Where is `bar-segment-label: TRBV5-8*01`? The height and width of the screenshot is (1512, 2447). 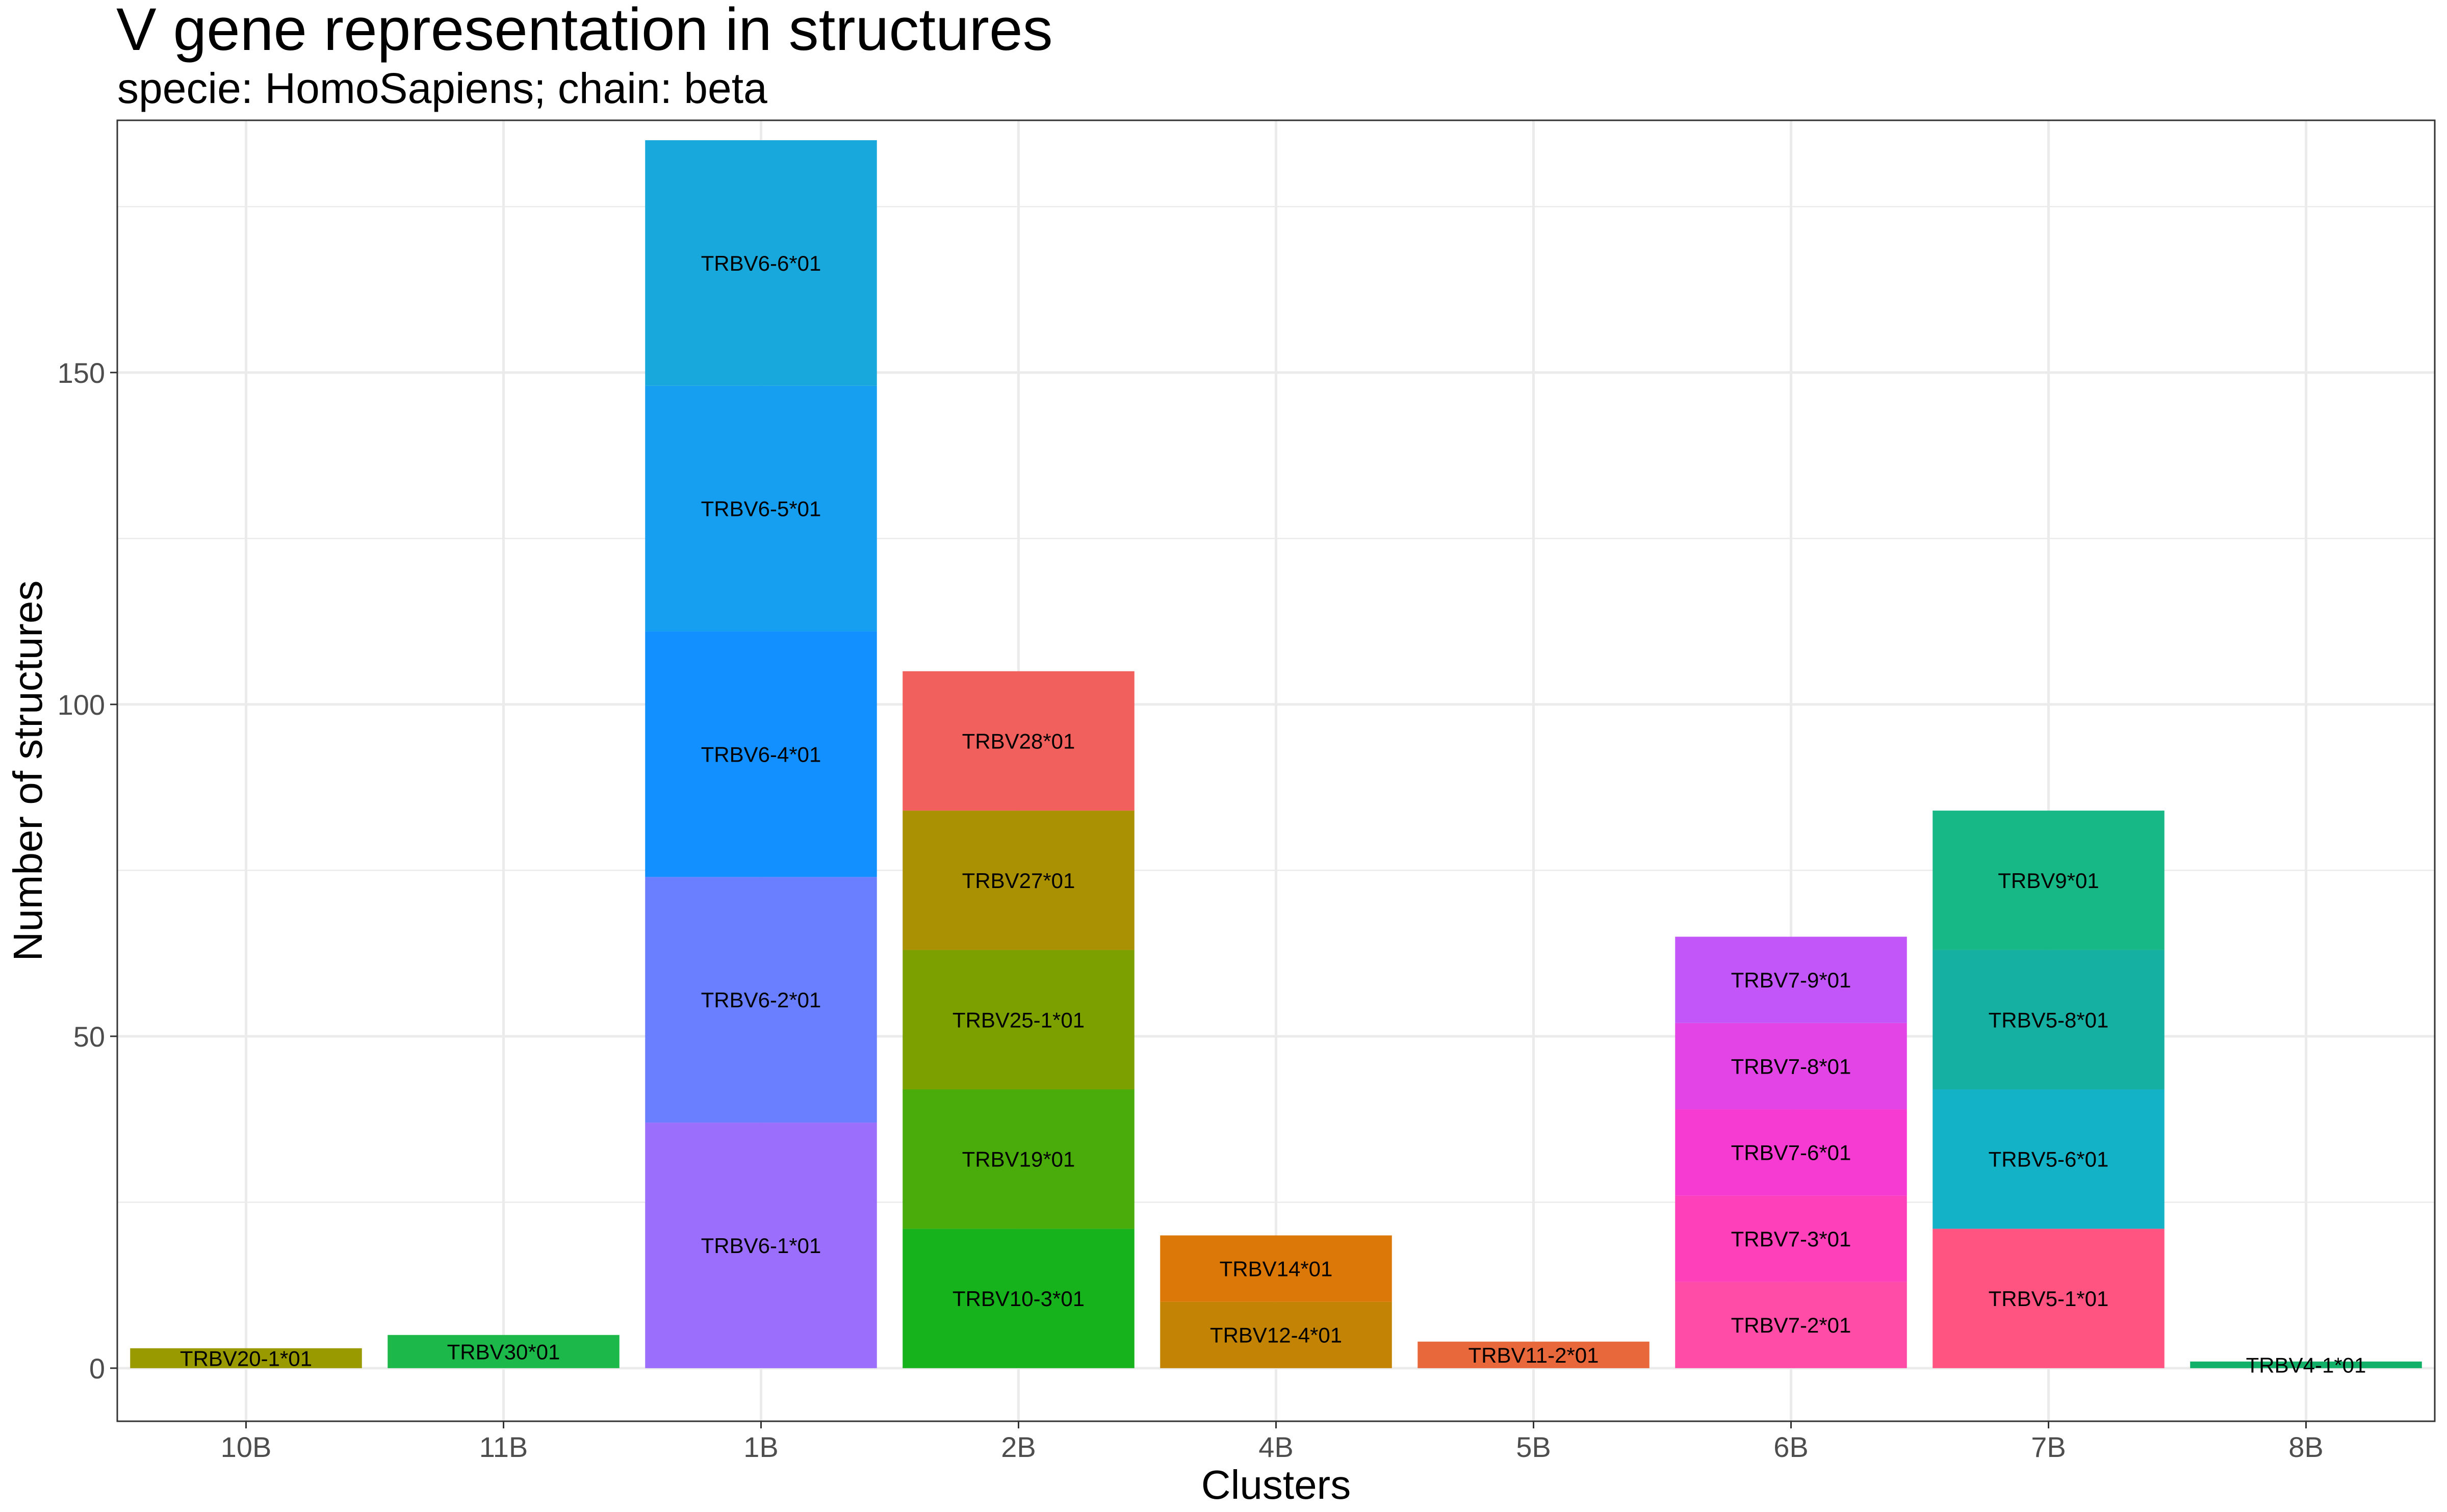
bar-segment-label: TRBV5-8*01 is located at coordinates (2049, 1020).